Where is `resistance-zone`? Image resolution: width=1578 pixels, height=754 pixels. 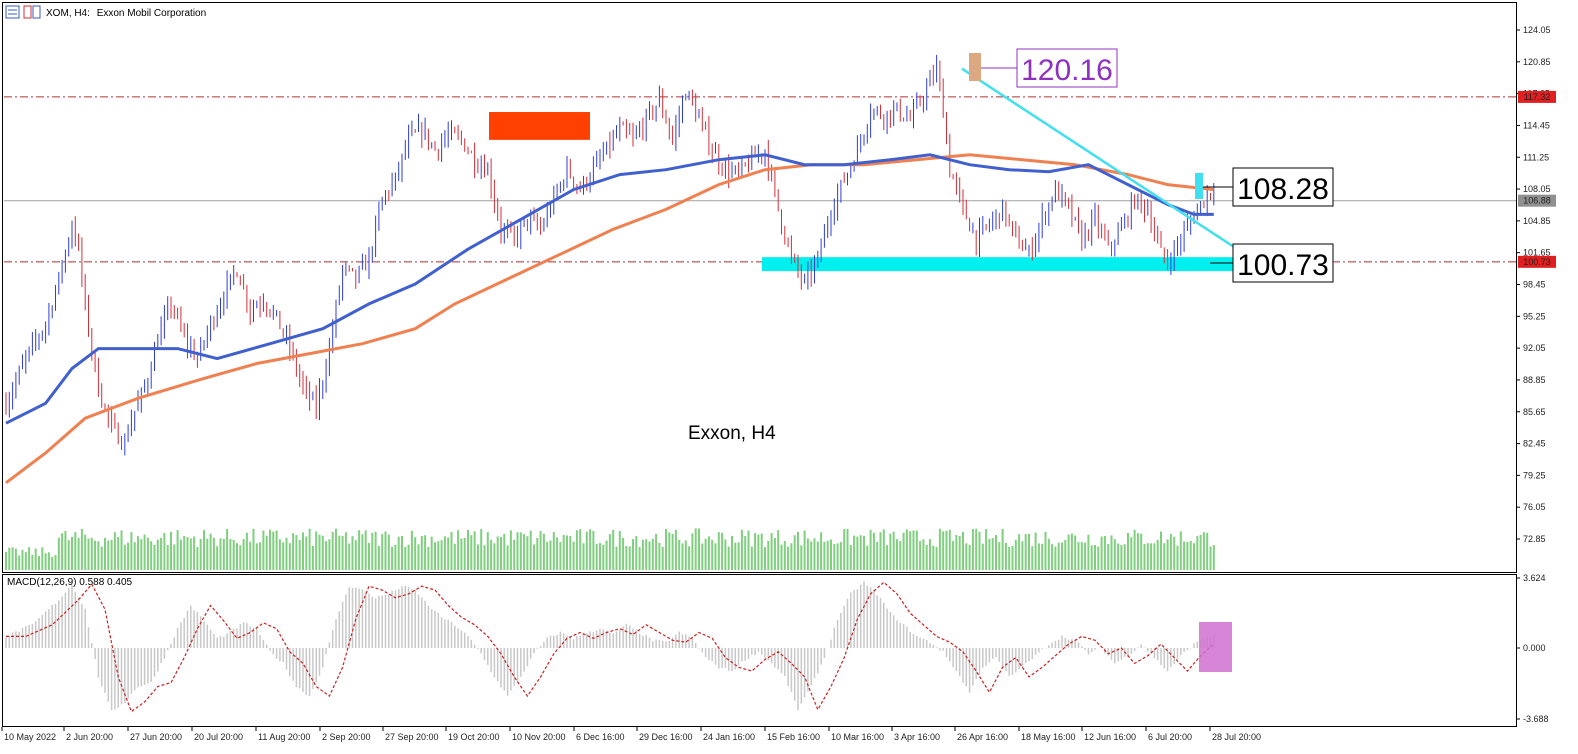
resistance-zone is located at coordinates (539, 126).